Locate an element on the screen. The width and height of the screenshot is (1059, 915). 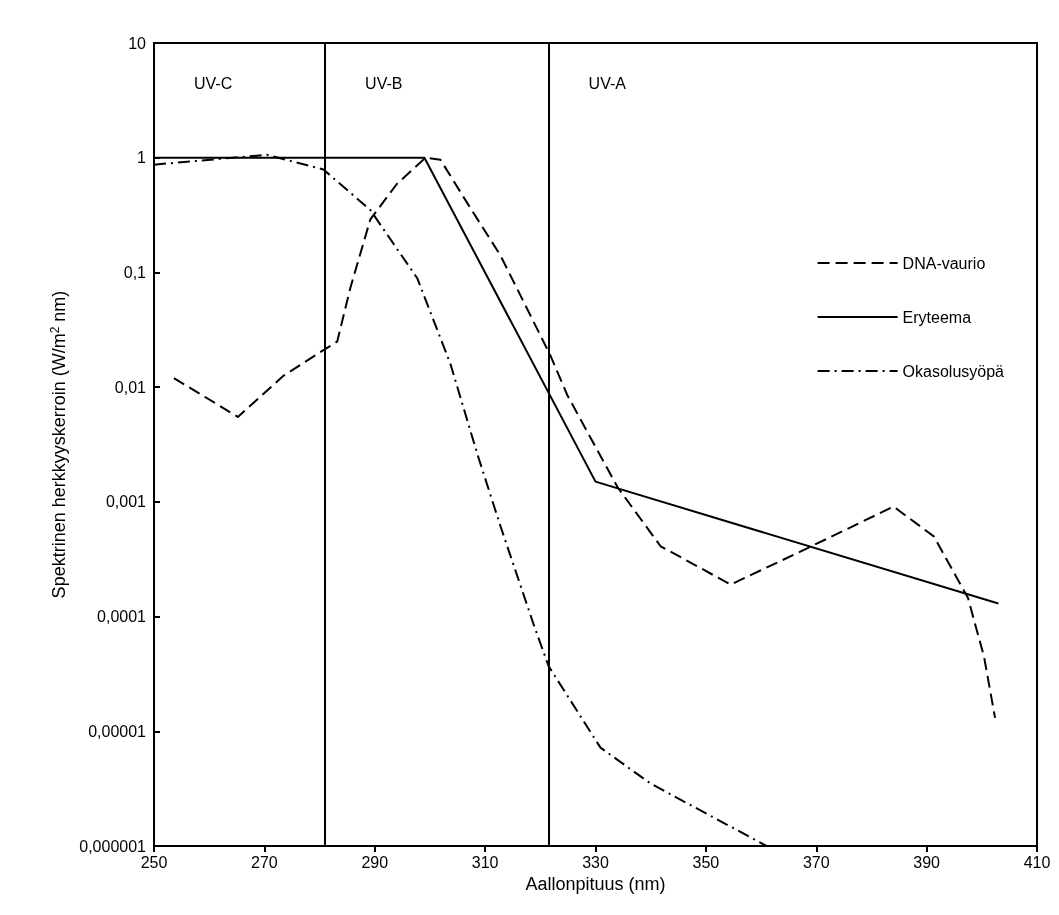
x-tick-label: 350 is located at coordinates (706, 862).